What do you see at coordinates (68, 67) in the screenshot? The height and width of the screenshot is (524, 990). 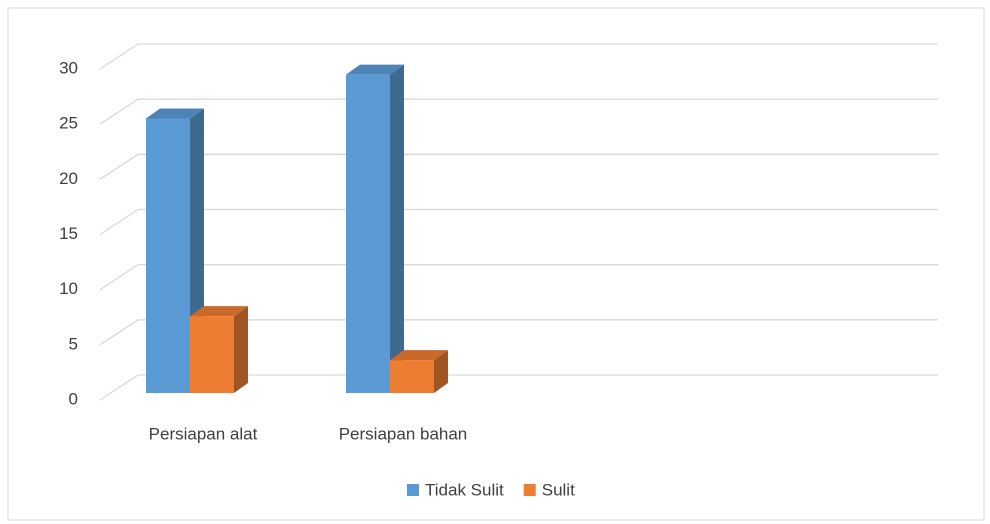 I see `y-tick-label: 30` at bounding box center [68, 67].